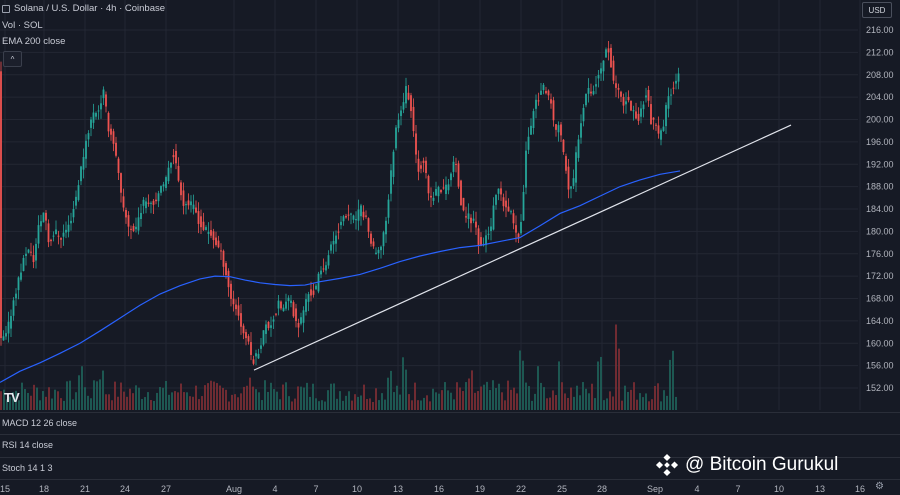 The image size is (900, 495). Describe the element at coordinates (879, 486) in the screenshot. I see `settings-gear-icon: ⚙` at that location.